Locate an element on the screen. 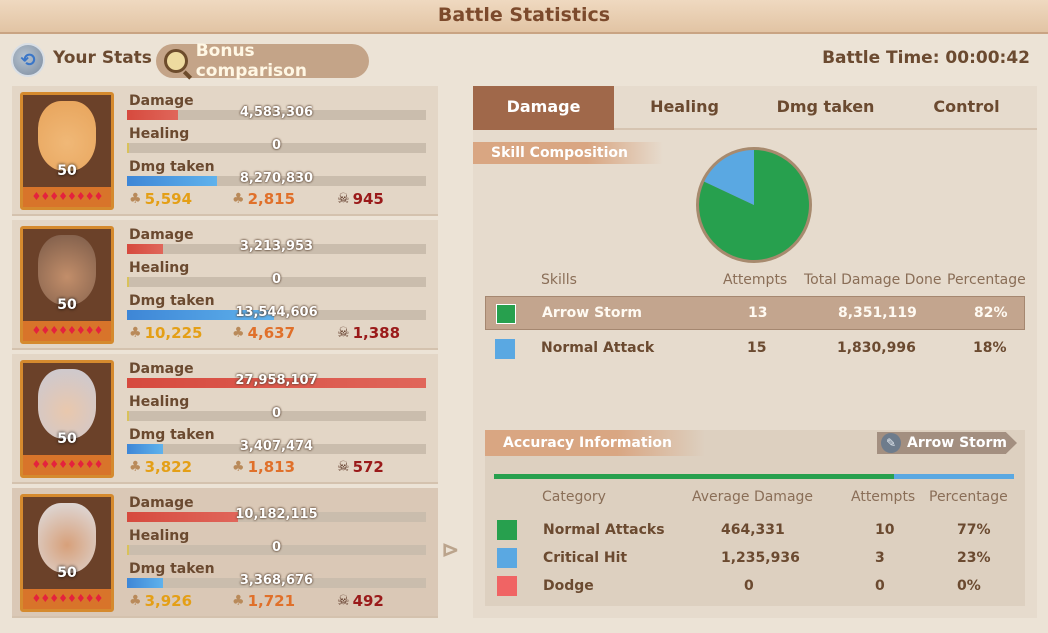  skull-icon: ☠ is located at coordinates (343, 601).